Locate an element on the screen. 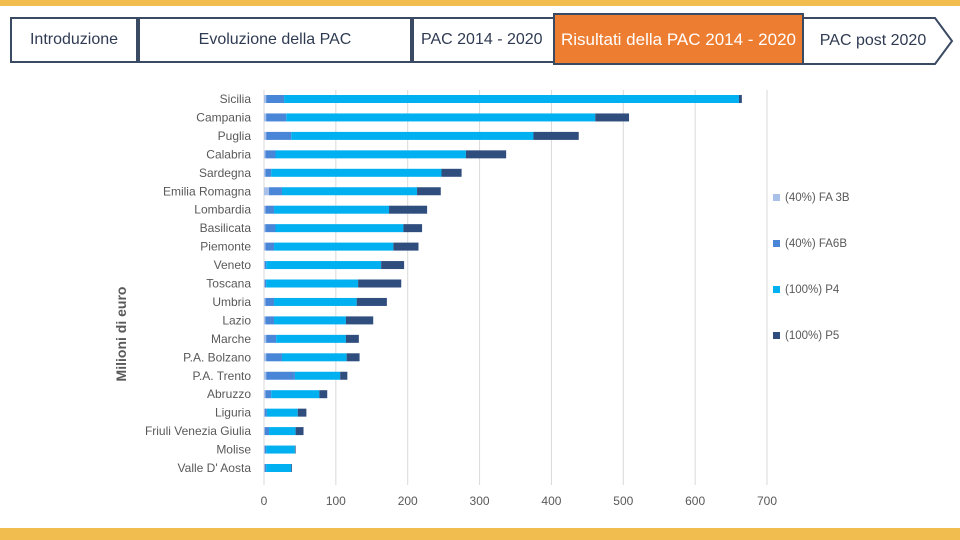  category-label: Lazio is located at coordinates (236, 320).